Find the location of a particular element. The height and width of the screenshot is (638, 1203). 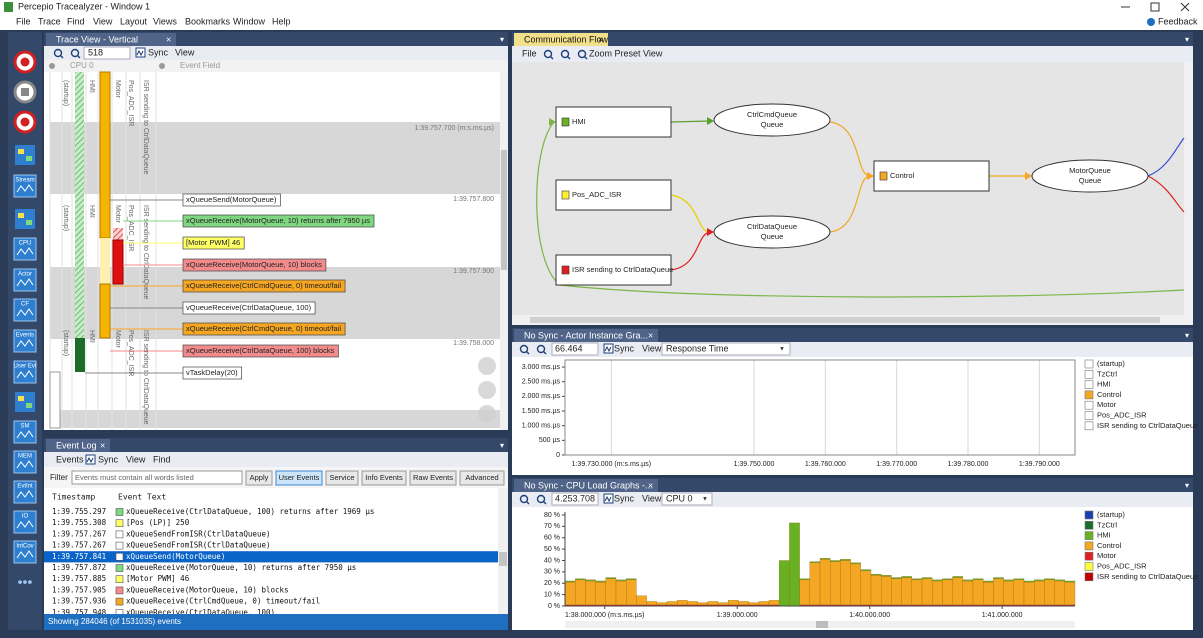

toolbar-item: File is located at coordinates (529, 53).